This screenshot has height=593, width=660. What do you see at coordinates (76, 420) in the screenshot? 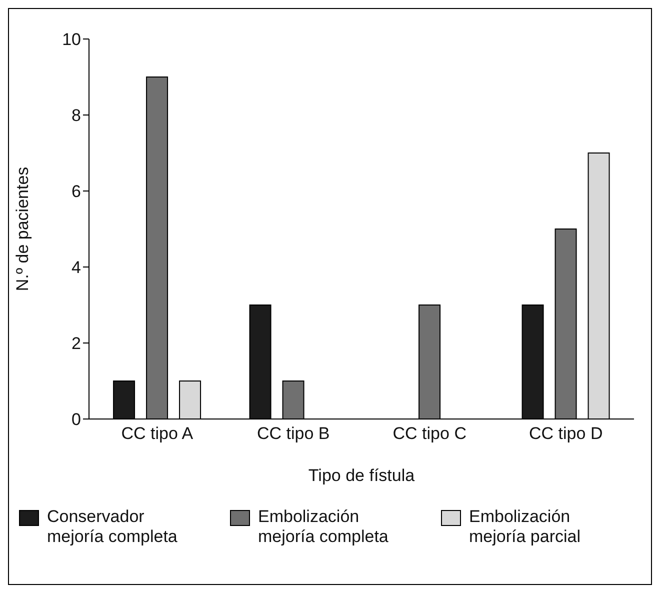
I see `y-tick-label: 0` at bounding box center [76, 420].